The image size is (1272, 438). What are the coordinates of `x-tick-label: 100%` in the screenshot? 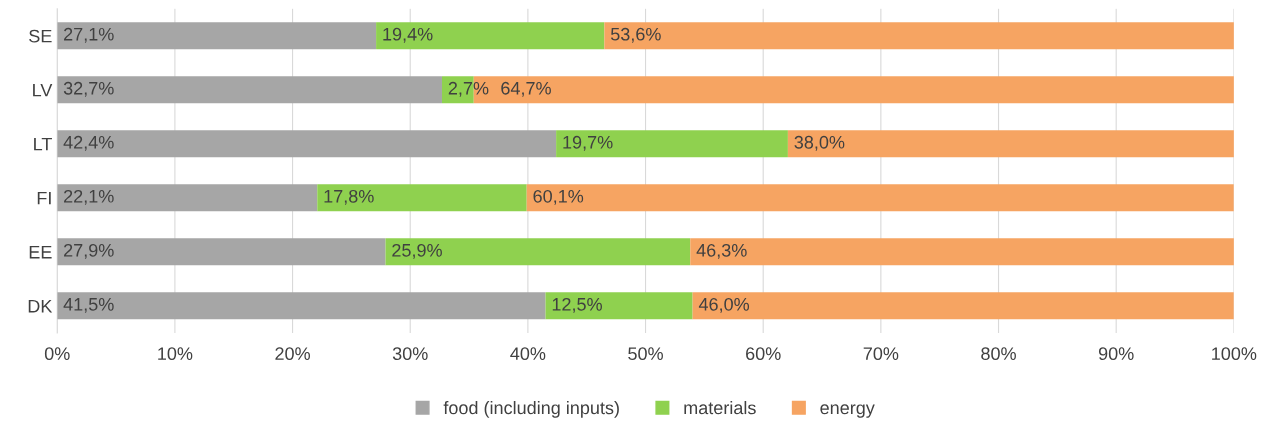 It's located at (1234, 354).